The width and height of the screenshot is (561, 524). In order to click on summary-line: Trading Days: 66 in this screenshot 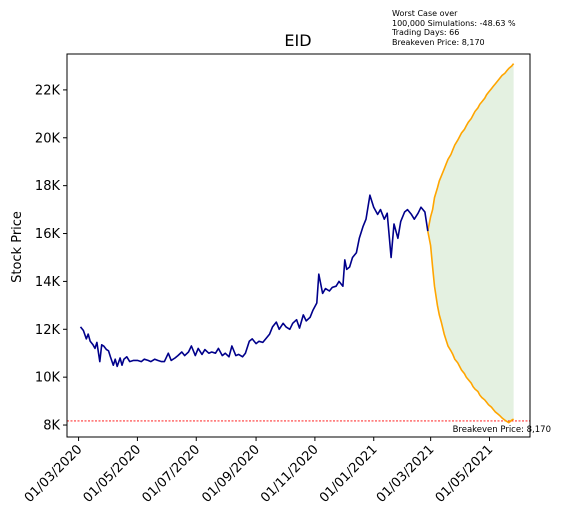, I will do `click(426, 32)`.